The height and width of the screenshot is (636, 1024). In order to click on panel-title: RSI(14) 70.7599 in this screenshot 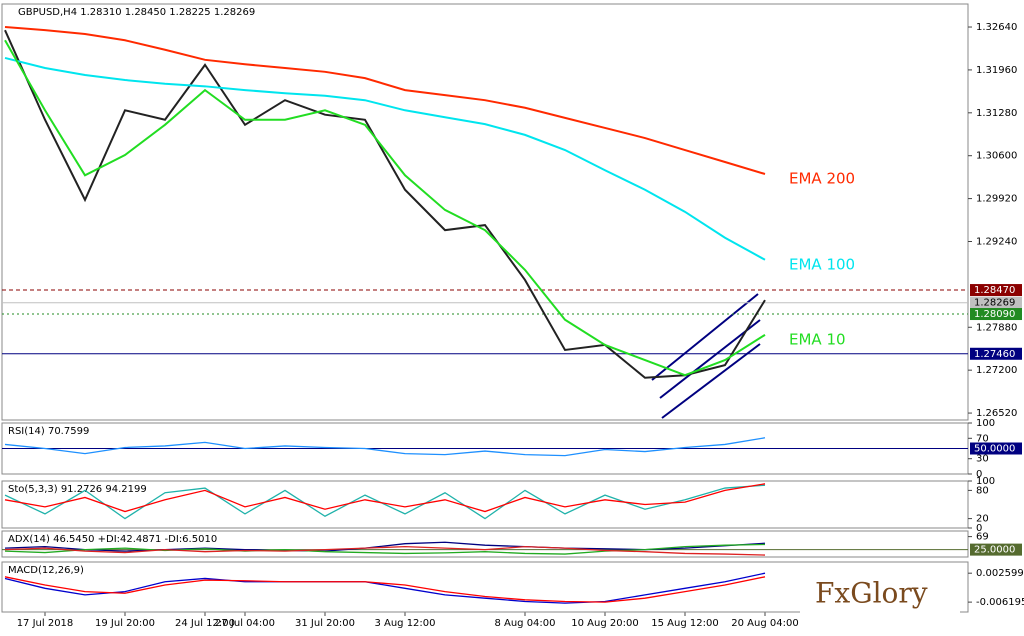, I will do `click(48, 431)`.